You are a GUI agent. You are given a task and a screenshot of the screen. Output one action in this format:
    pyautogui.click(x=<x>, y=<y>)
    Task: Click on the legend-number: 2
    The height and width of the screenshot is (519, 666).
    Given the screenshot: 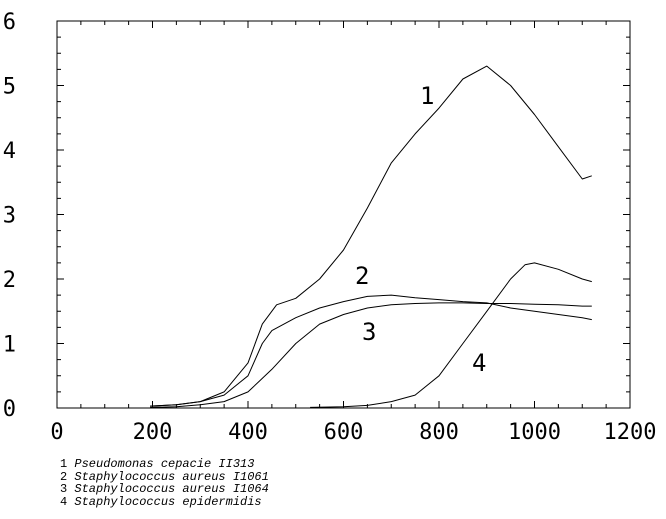 What is the action you would take?
    pyautogui.click(x=64, y=476)
    